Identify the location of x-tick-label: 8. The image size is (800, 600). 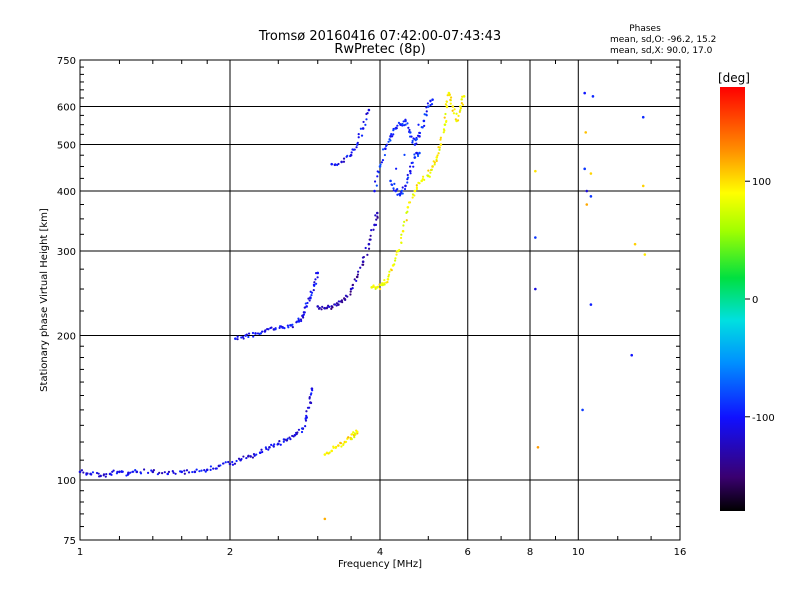
(530, 552).